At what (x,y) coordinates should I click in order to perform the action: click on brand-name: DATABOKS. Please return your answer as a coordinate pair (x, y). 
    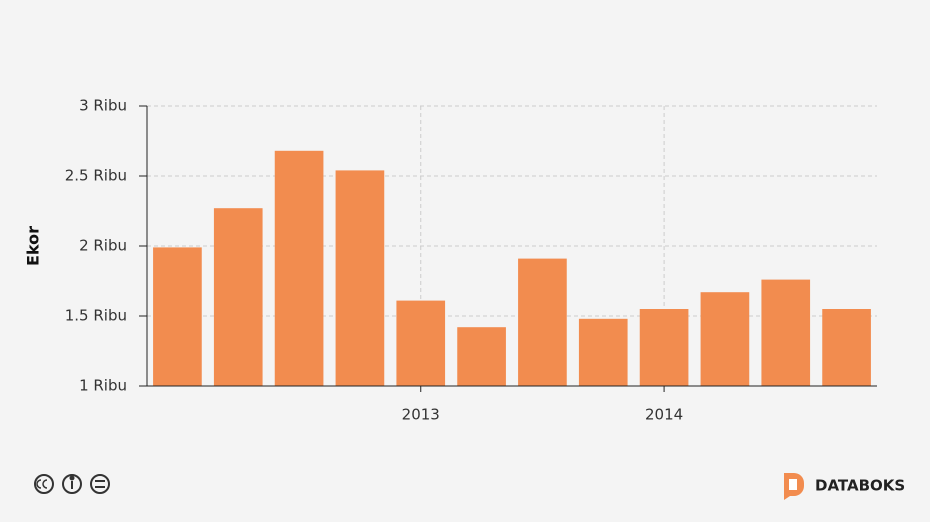
    Looking at the image, I should click on (860, 486).